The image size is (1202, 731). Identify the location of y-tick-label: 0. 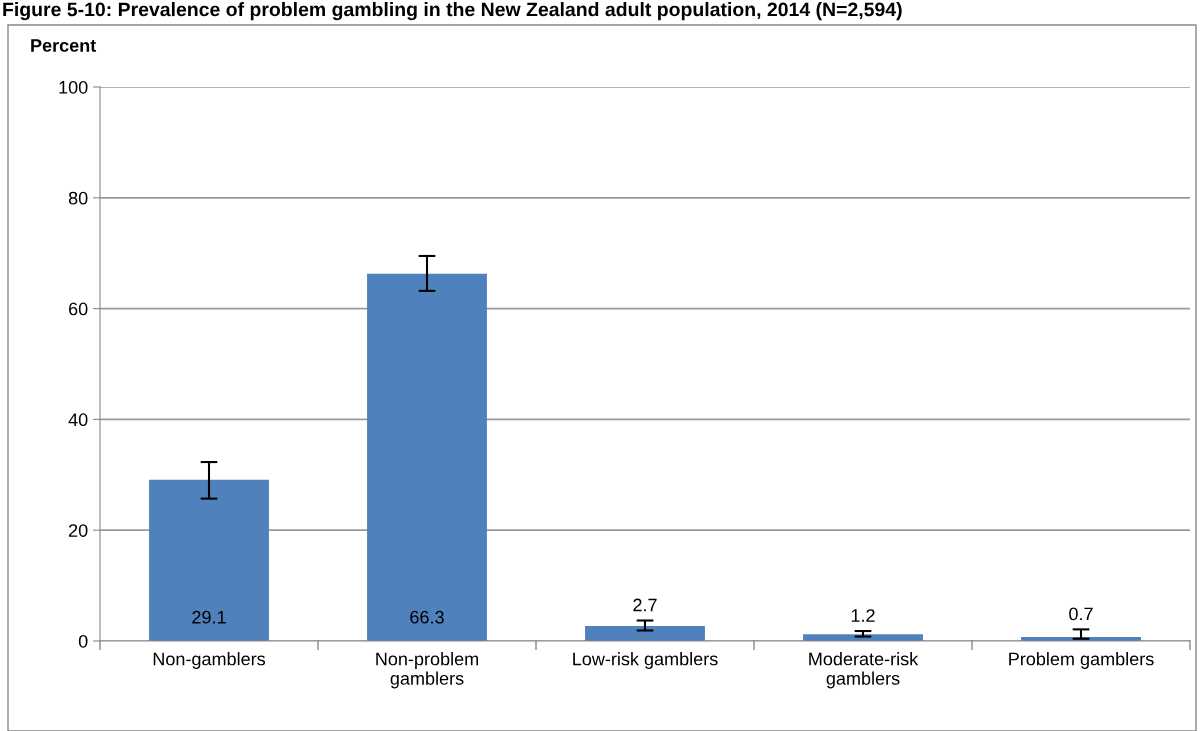
(83, 641).